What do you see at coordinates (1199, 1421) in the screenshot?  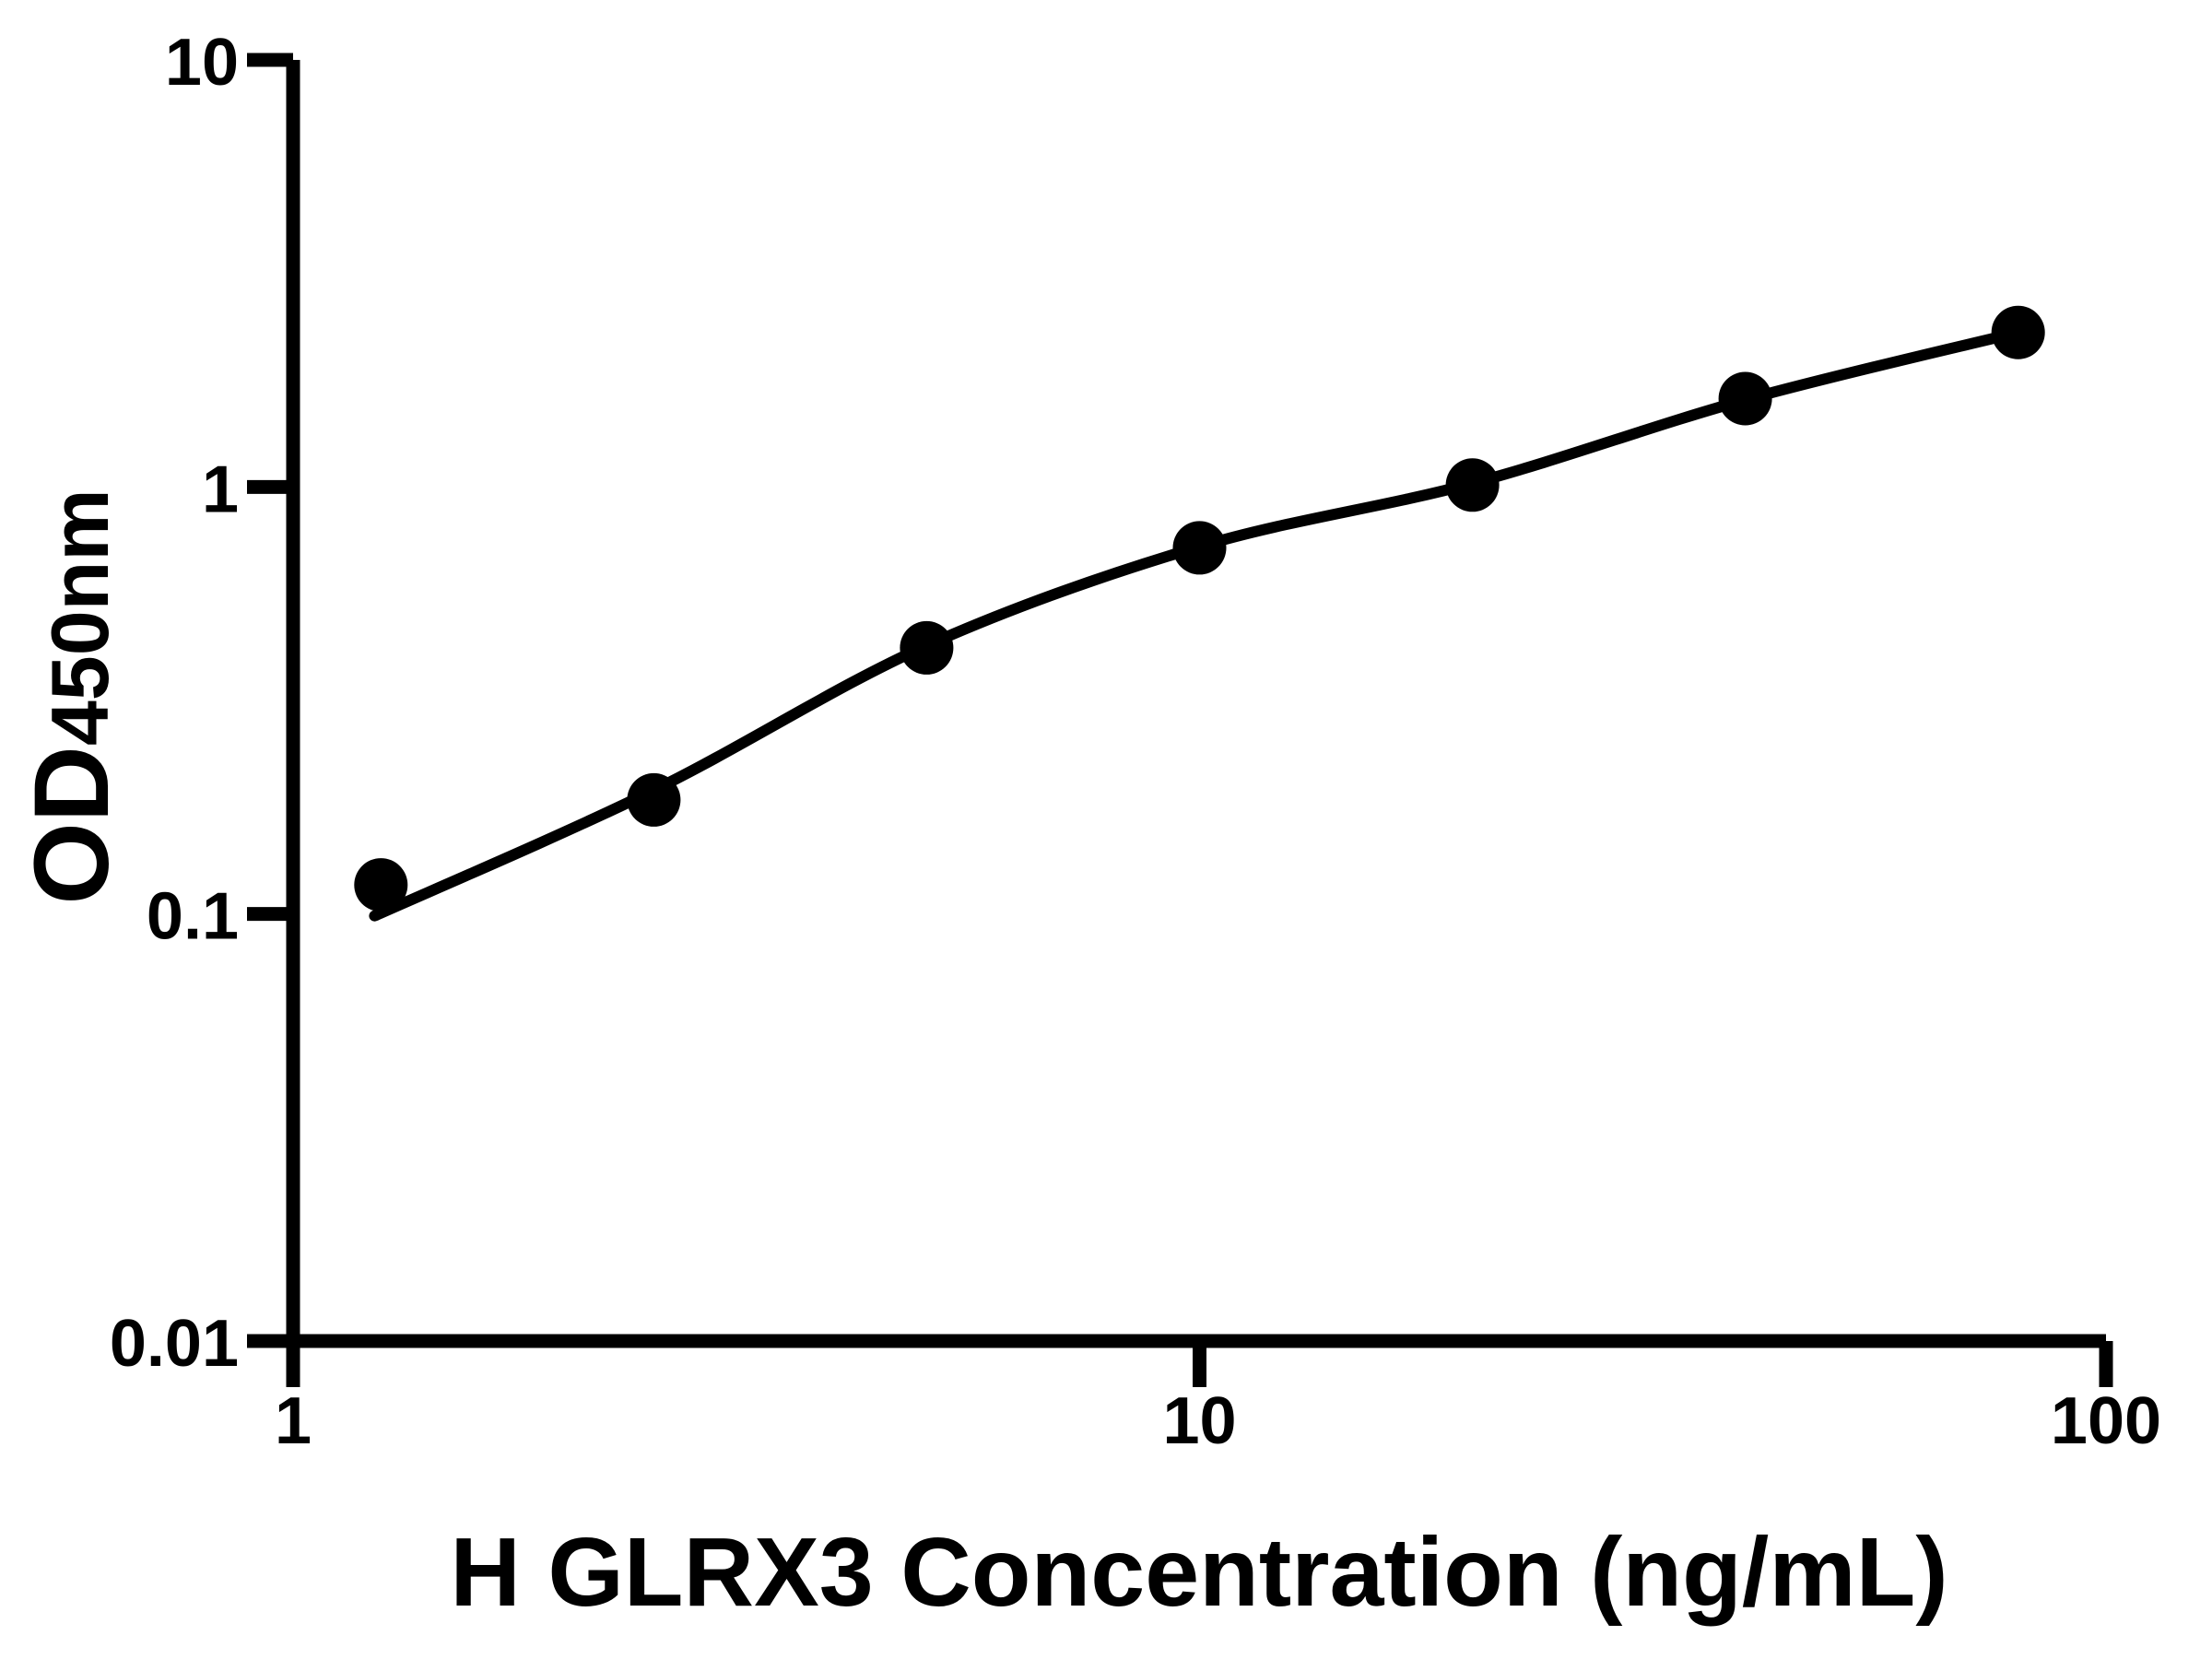 I see `x-tick-label: 10` at bounding box center [1199, 1421].